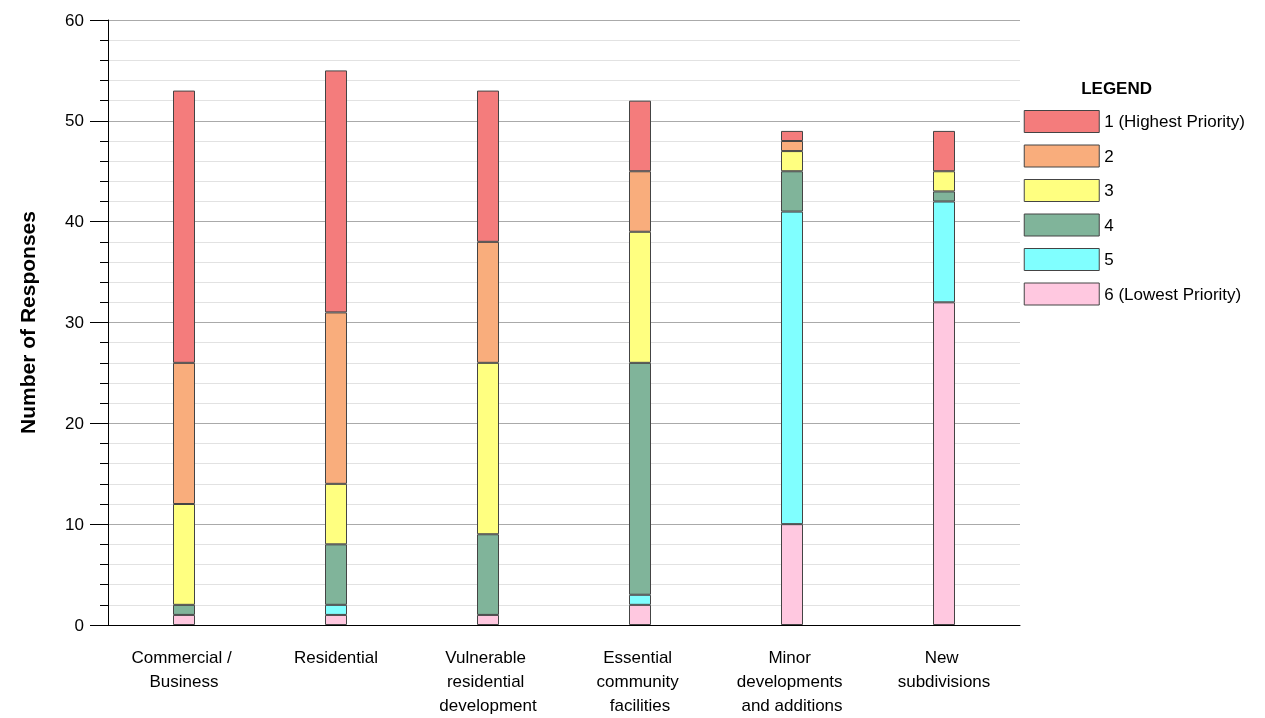  I want to click on legend-label: 1 (Highest Priority), so click(1175, 121).